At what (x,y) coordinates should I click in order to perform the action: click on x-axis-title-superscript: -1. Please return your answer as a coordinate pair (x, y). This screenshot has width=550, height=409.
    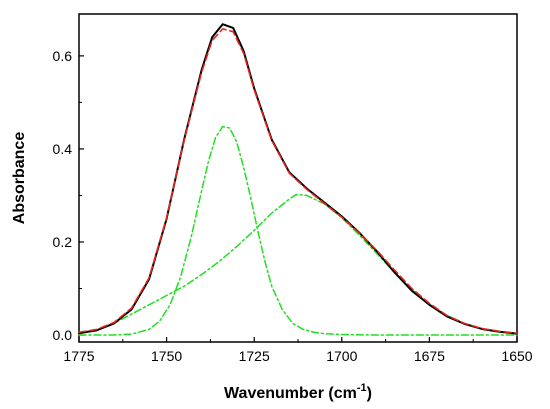
    Looking at the image, I should click on (362, 388).